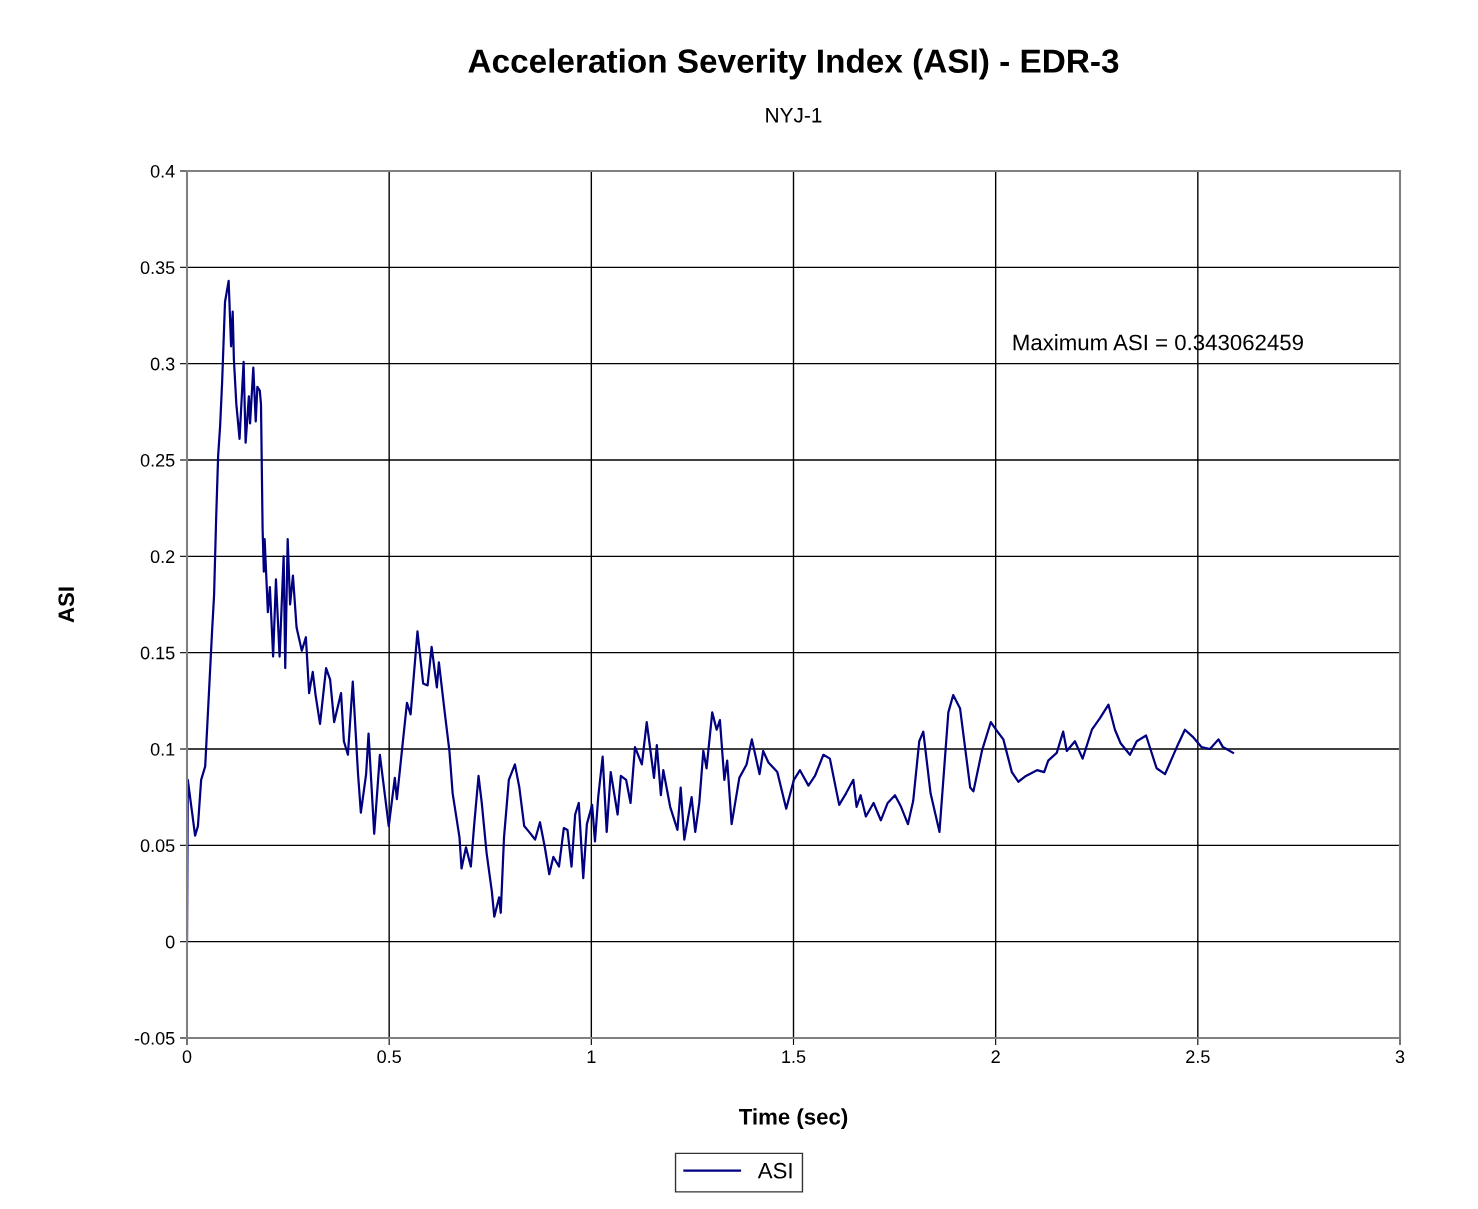 The width and height of the screenshot is (1478, 1209). Describe the element at coordinates (66, 605) in the screenshot. I see `y-axis-title: ASI` at that location.